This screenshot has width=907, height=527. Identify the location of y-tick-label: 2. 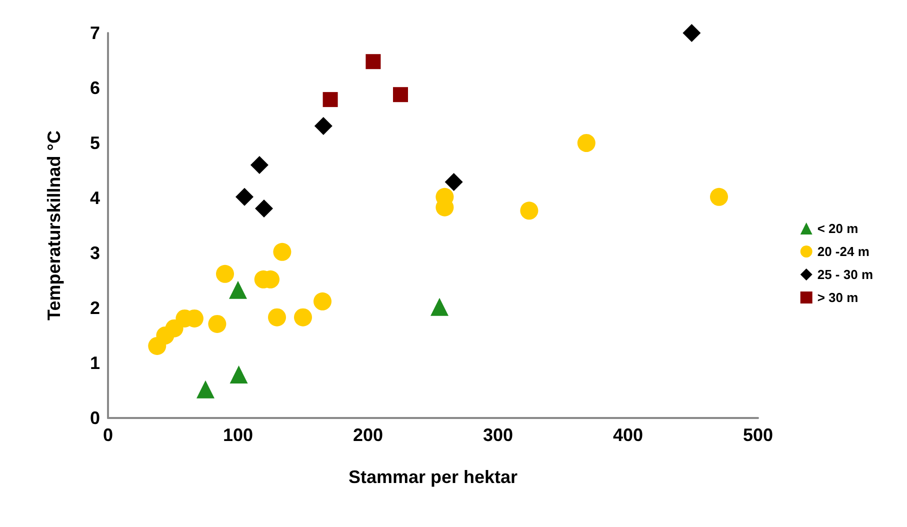
(95, 308).